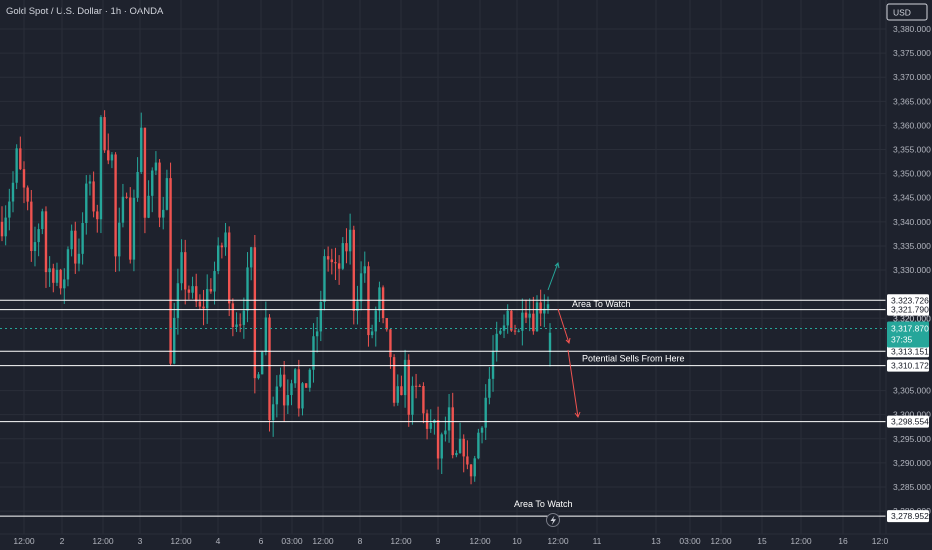 Image resolution: width=932 pixels, height=550 pixels. I want to click on time-tick-label: 8, so click(360, 541).